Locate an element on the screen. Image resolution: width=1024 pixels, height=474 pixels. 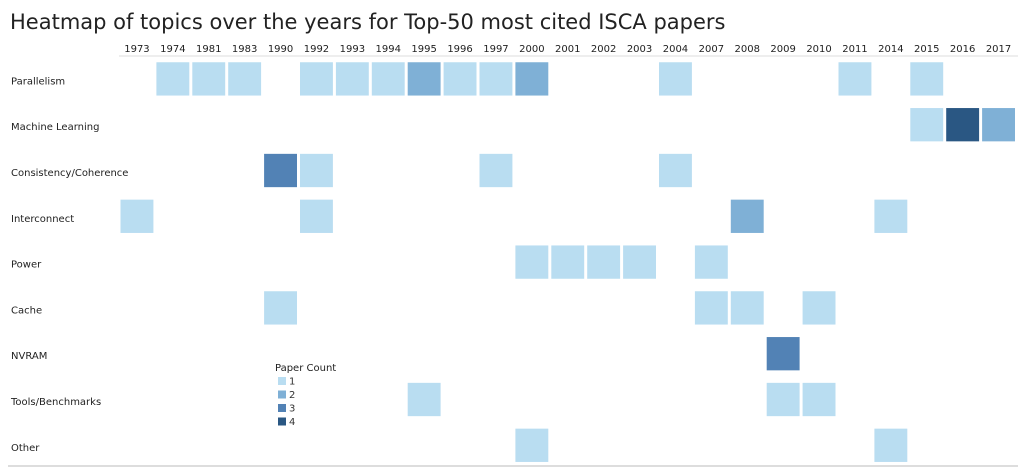
year-label-2004: 2004 is located at coordinates (675, 49).